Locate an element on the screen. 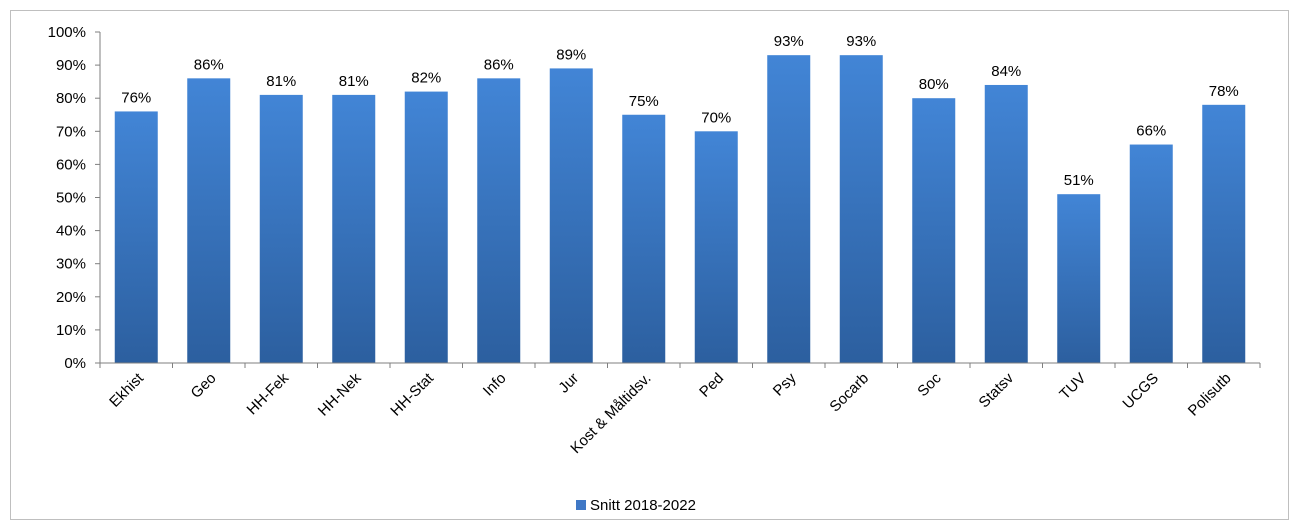 This screenshot has height=526, width=1298. y-tick-label: 70% is located at coordinates (71, 131).